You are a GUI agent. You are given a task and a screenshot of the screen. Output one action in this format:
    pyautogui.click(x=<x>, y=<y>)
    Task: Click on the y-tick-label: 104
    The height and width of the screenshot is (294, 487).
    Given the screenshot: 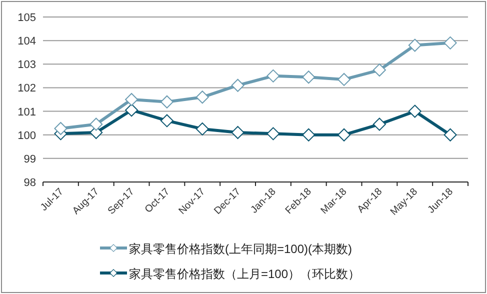 What is the action you would take?
    pyautogui.click(x=27, y=42)
    